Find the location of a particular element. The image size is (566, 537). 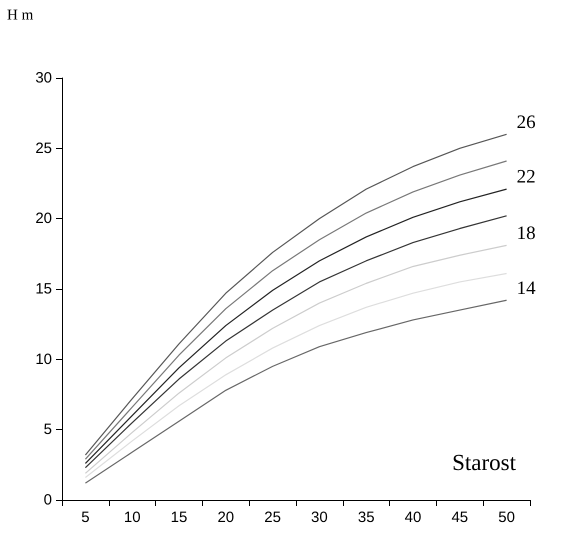

x-tick-label: 20 is located at coordinates (225, 517).